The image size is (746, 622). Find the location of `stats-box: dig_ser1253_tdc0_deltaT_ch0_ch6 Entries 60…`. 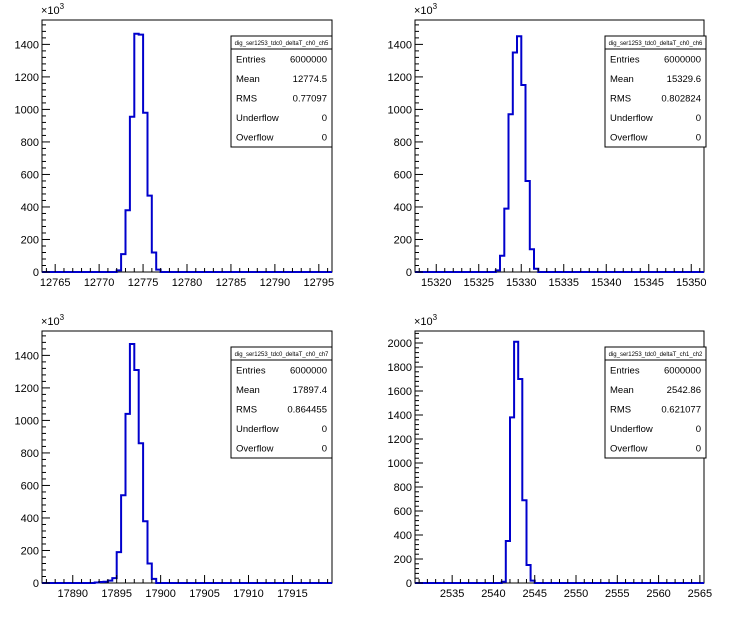

stats-box: dig_ser1253_tdc0_deltaT_ch0_ch6 Entries 60… is located at coordinates (655, 91).